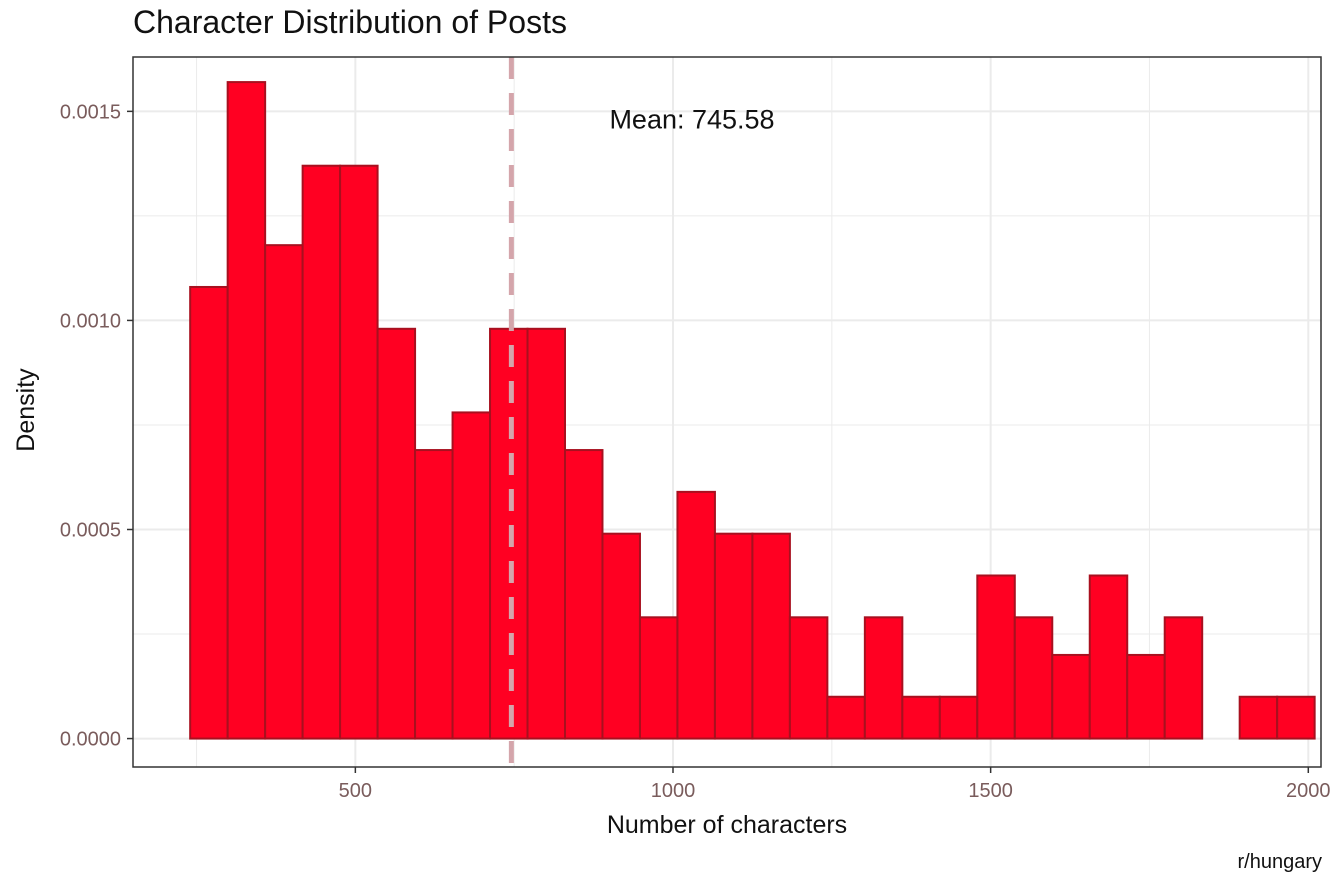  Describe the element at coordinates (90, 321) in the screenshot. I see `y-tick-label: 0.0010` at that location.